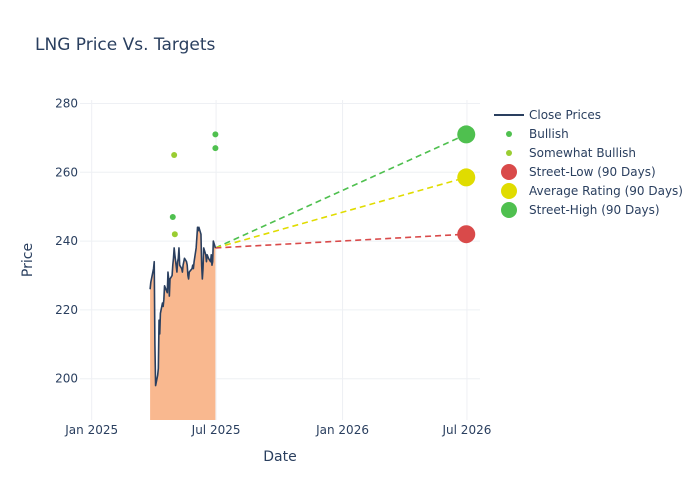 This screenshot has width=700, height=500. What do you see at coordinates (125, 45) in the screenshot?
I see `chart-title: LNG Price Vs. Targets` at bounding box center [125, 45].